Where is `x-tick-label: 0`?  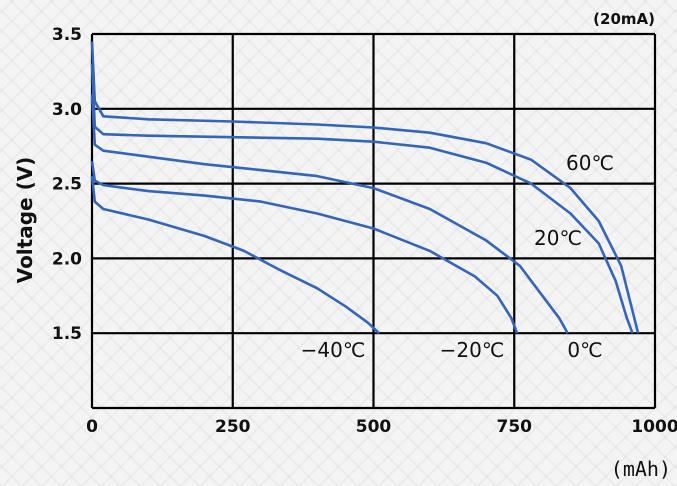
x-tick-label: 0 is located at coordinates (92, 427).